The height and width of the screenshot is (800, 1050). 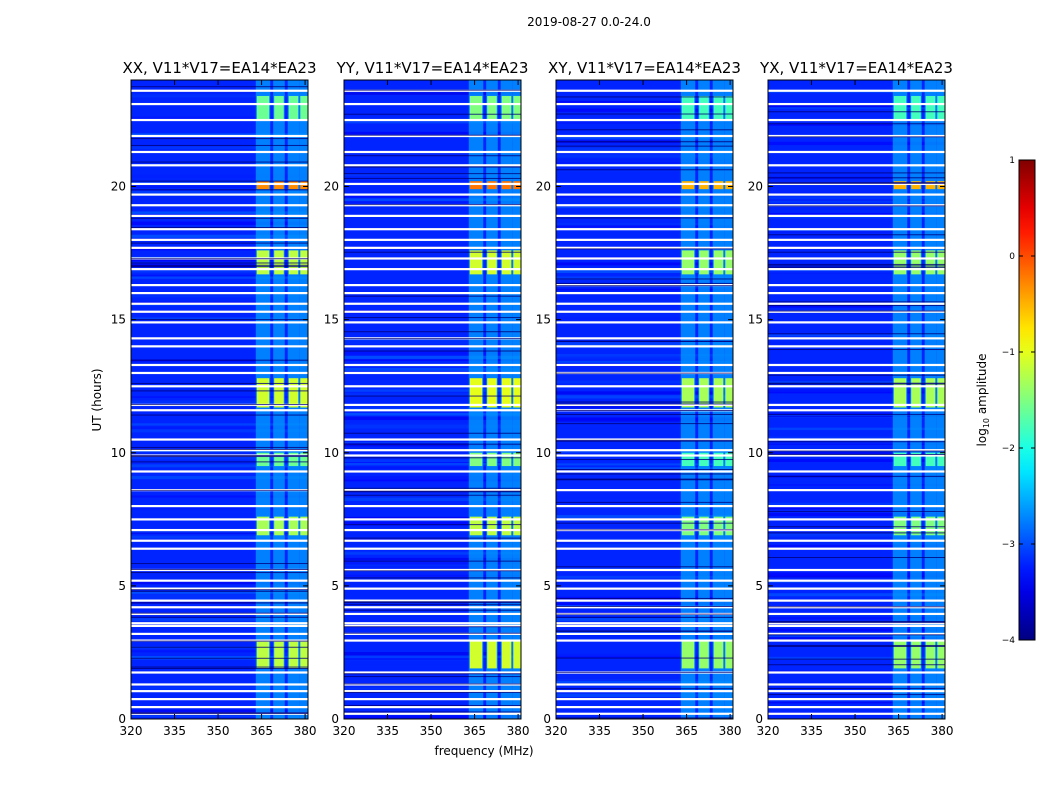 What do you see at coordinates (432, 68) in the screenshot?
I see `panel-title: YY, V11*V17=EA14*EA23` at bounding box center [432, 68].